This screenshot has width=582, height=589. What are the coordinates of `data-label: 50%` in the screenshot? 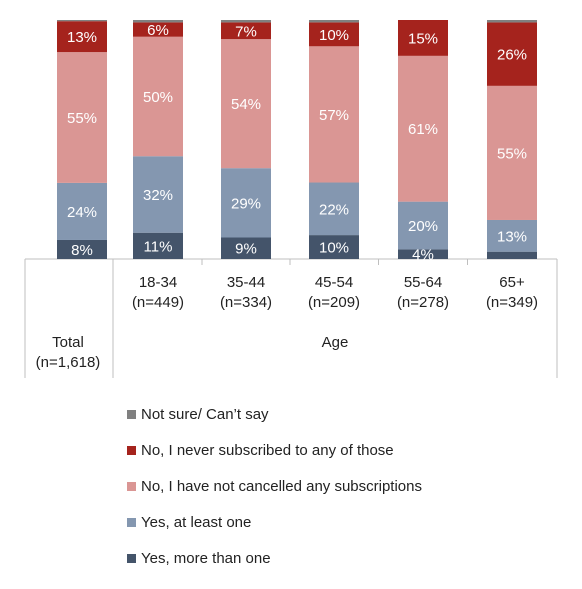 It's located at (158, 97).